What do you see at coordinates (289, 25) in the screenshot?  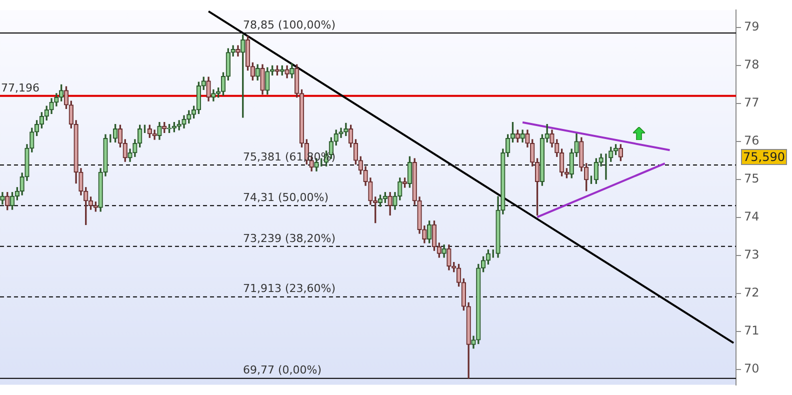 I see `ref-line-label: 78,85 (100,00%)` at bounding box center [289, 25].